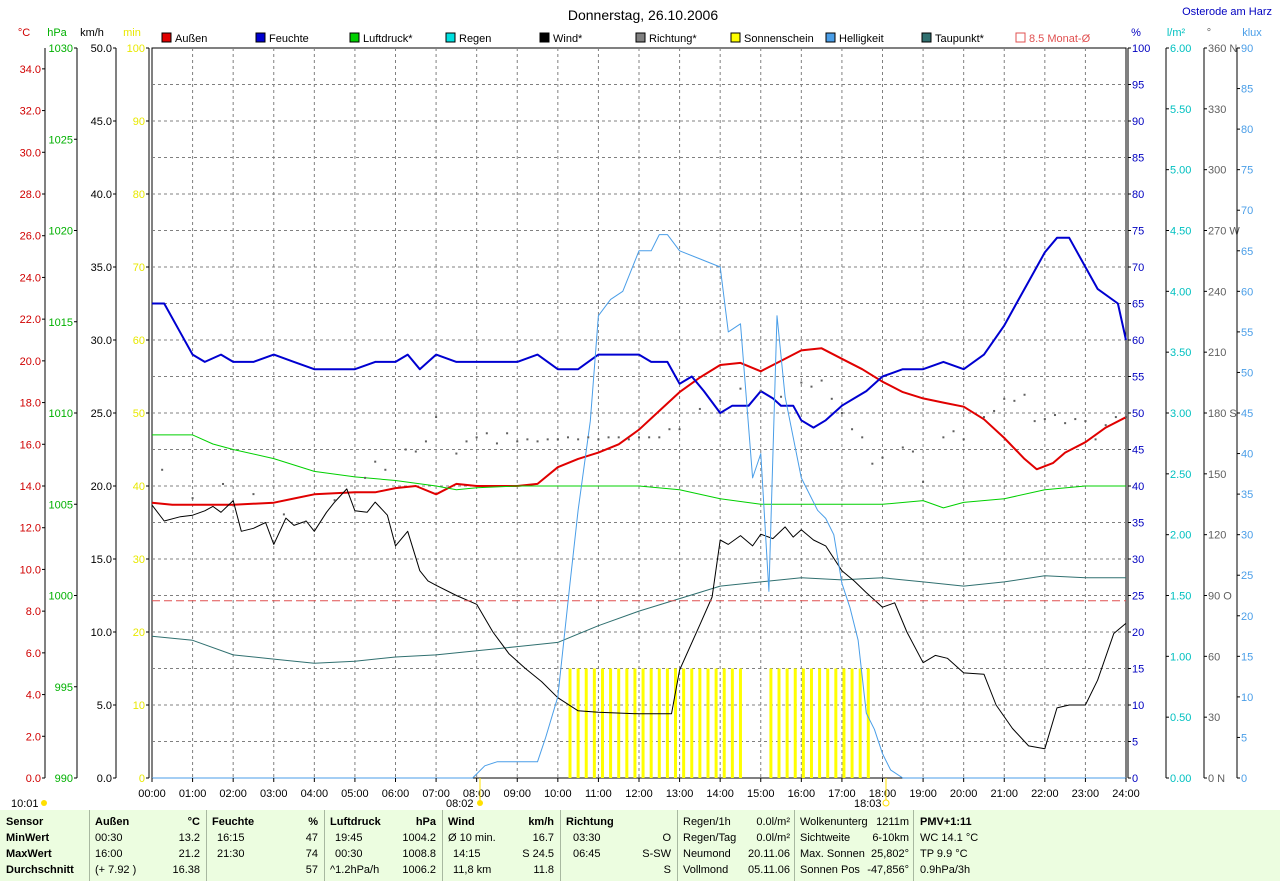 This screenshot has height=881, width=1280. What do you see at coordinates (396, 794) in the screenshot?
I see `x-axis-tick-label: 06:00` at bounding box center [396, 794].